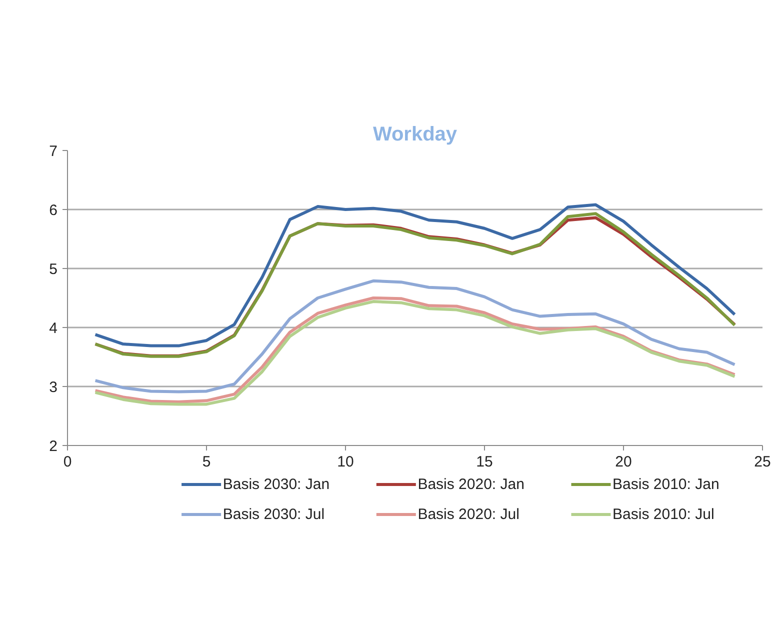 This screenshot has width=774, height=625. What do you see at coordinates (623, 462) in the screenshot?
I see `x-tick-label: 20` at bounding box center [623, 462].